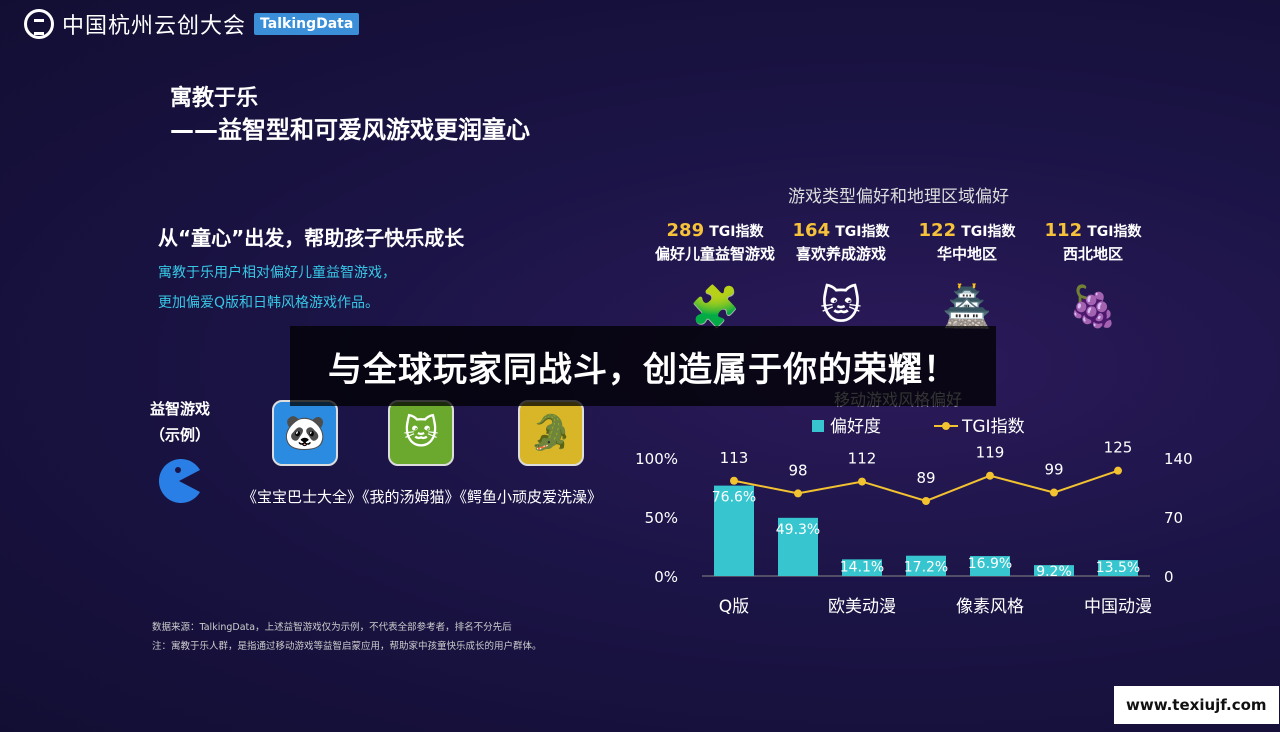 Image resolution: width=1280 pixels, height=732 pixels. Describe the element at coordinates (1169, 577) in the screenshot. I see `y-right-tick: 0` at that location.